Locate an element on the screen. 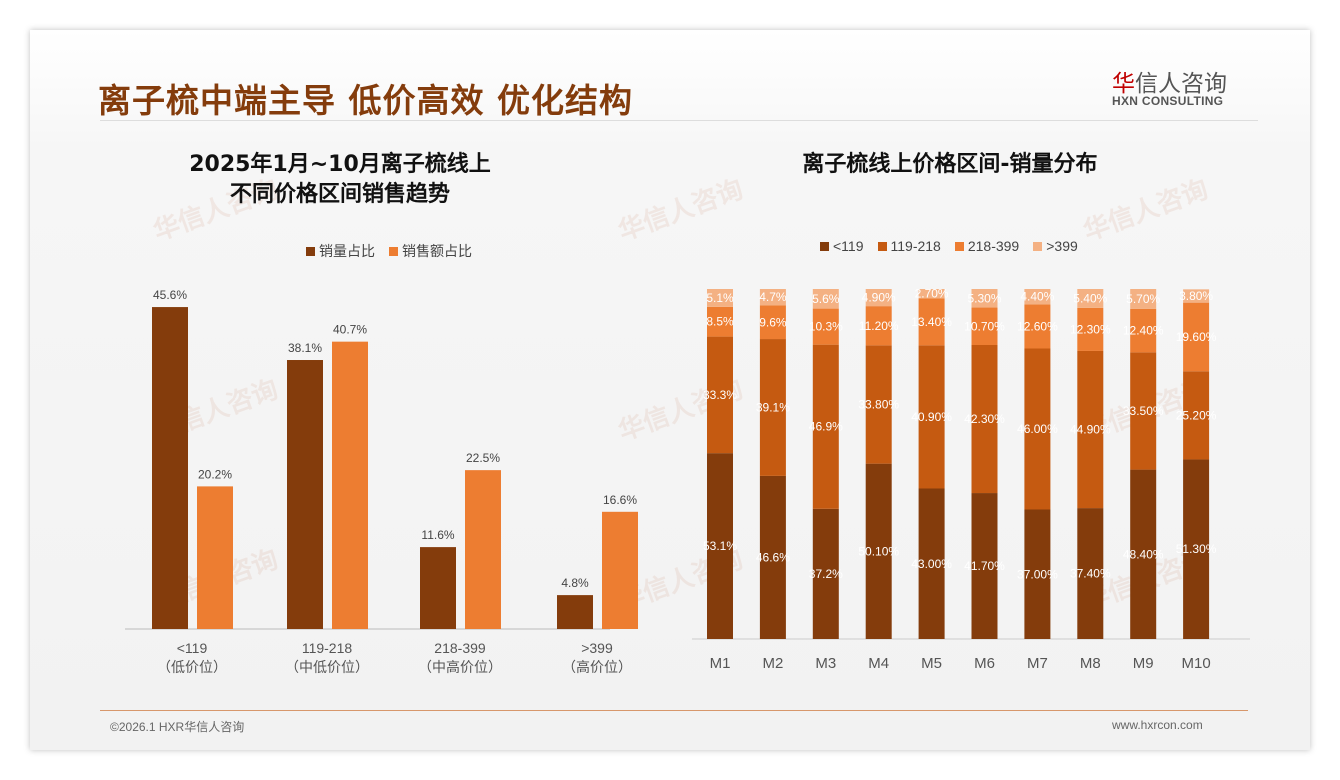 The height and width of the screenshot is (780, 1340). left-chart-title-line2: 不同价格区间销售趋势 is located at coordinates (339, 194).